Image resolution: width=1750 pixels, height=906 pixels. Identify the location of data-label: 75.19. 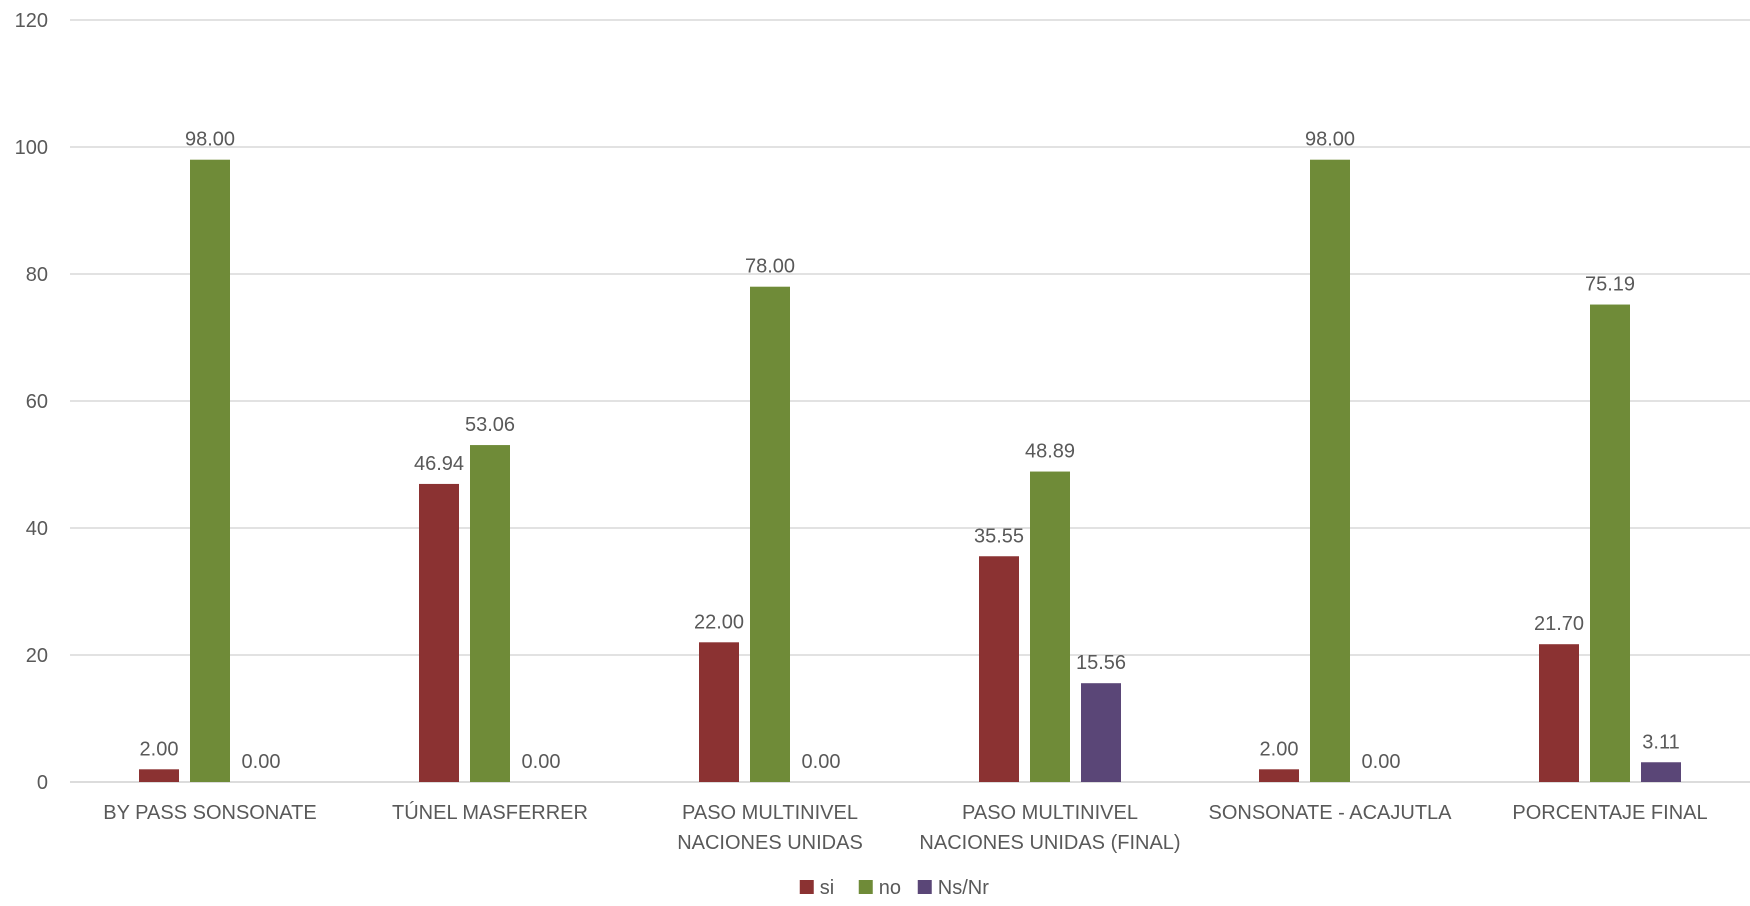
(1610, 285).